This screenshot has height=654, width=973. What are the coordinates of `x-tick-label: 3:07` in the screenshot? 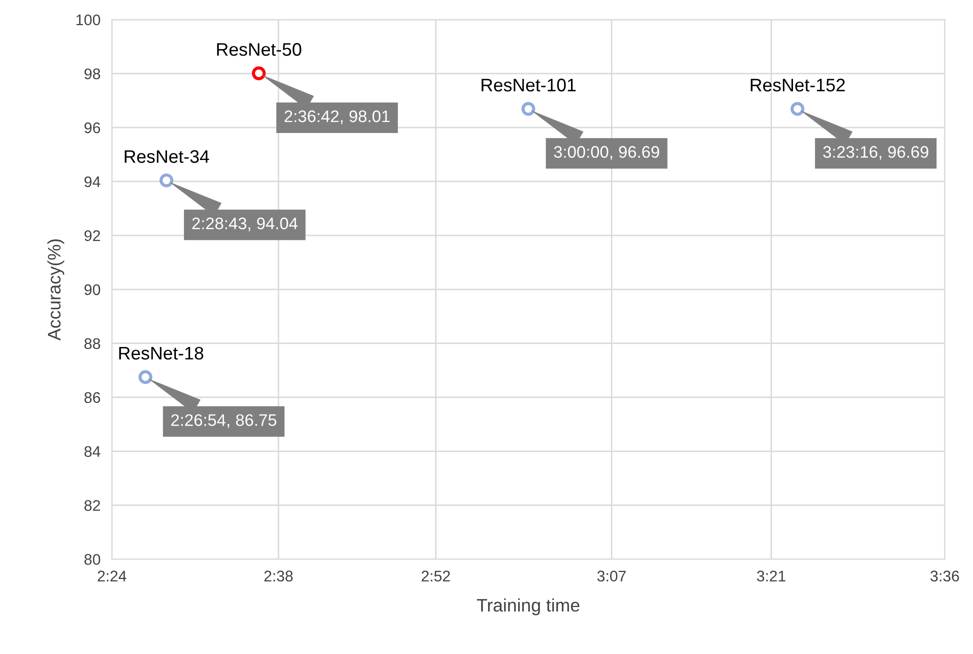 It's located at (611, 576).